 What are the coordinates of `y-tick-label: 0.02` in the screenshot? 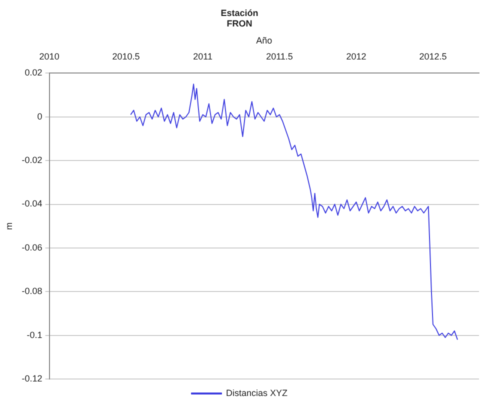 It's located at (33, 73).